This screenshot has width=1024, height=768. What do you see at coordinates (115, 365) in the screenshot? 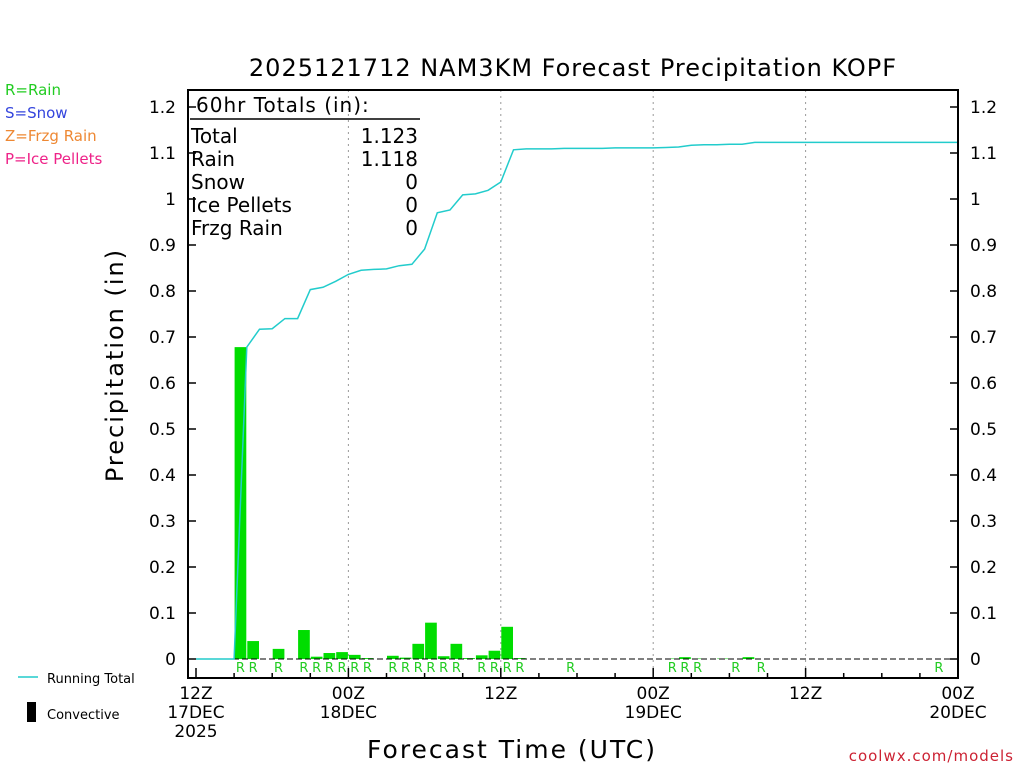
I see `y-axis-label: Precipitation (in)` at bounding box center [115, 365].